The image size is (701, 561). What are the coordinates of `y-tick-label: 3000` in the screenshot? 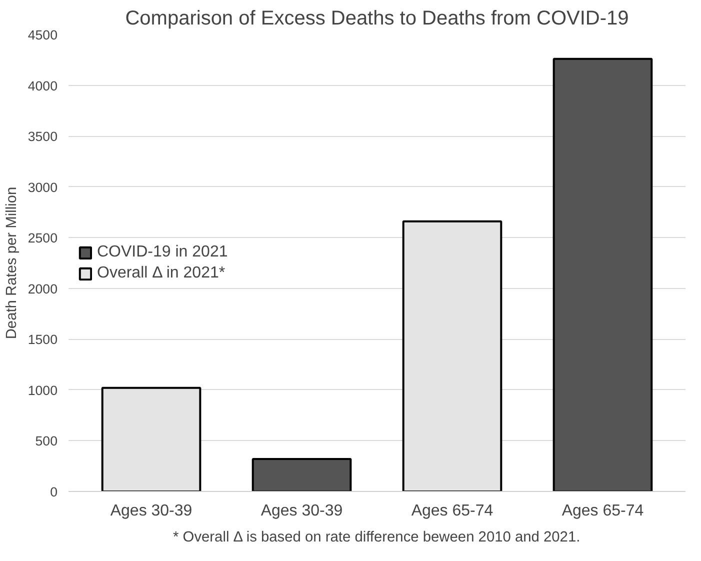 It's located at (43, 187).